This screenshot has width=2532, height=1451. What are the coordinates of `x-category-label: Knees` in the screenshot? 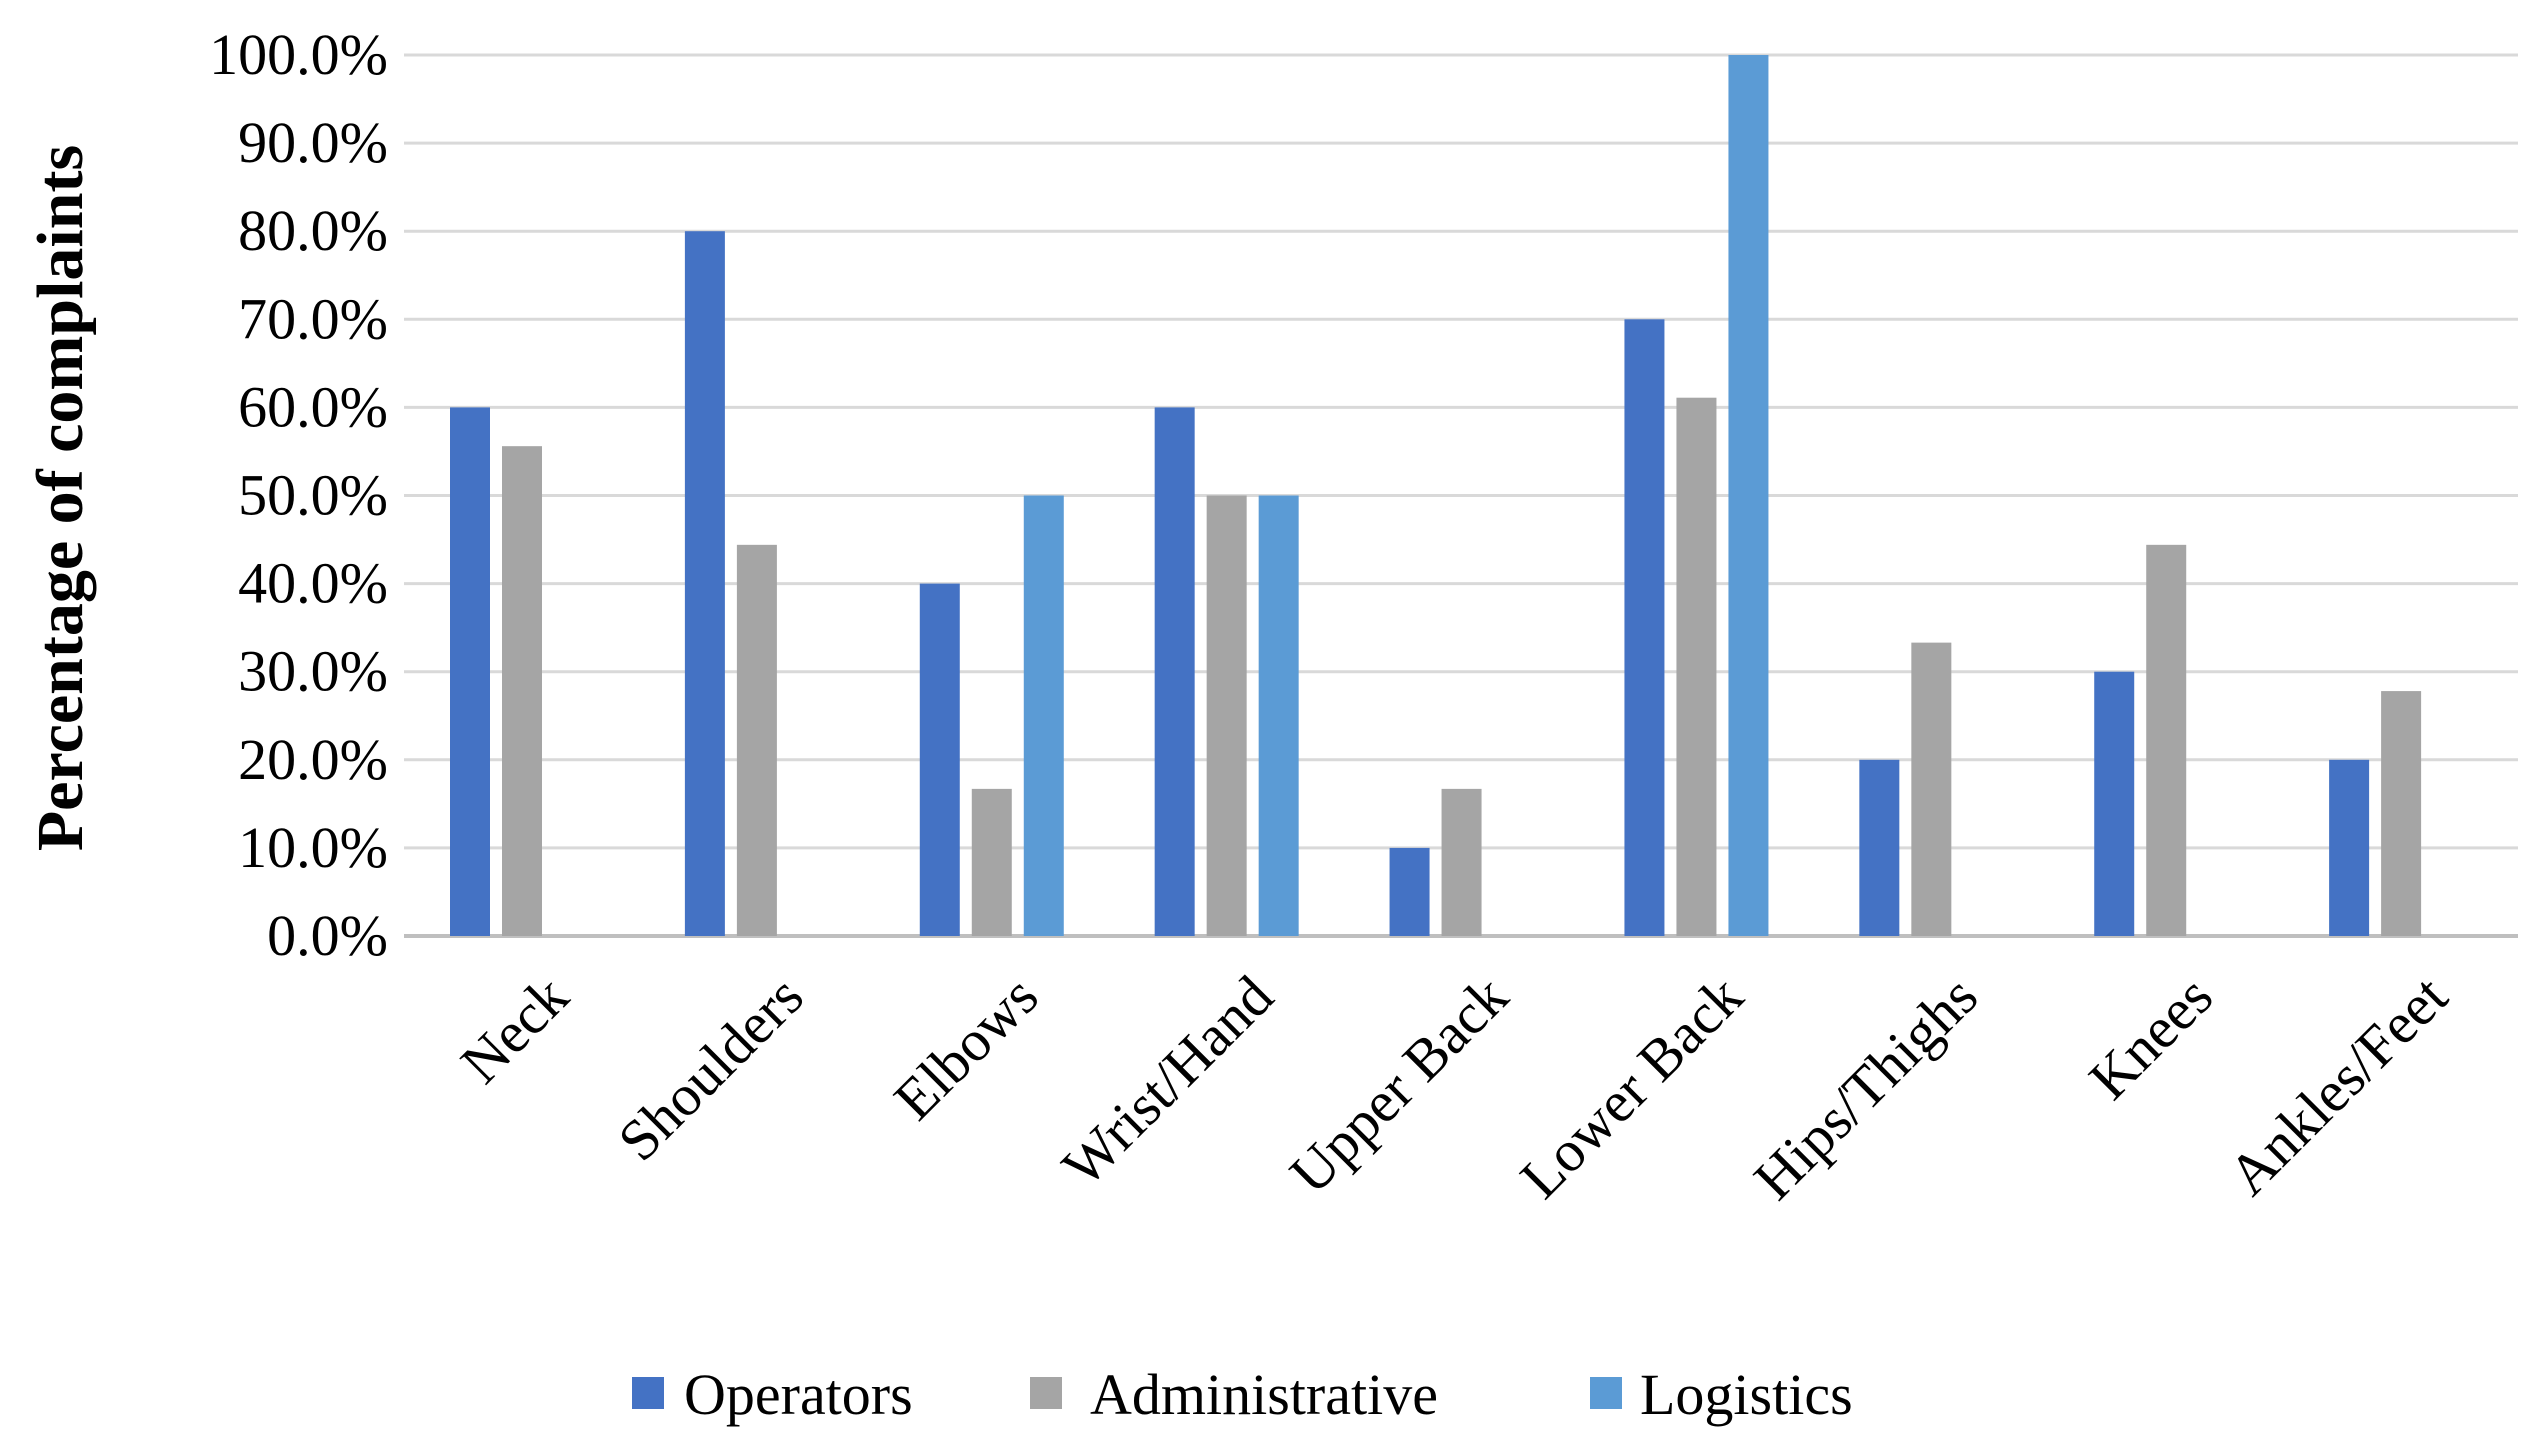 It's located at (2150, 1037).